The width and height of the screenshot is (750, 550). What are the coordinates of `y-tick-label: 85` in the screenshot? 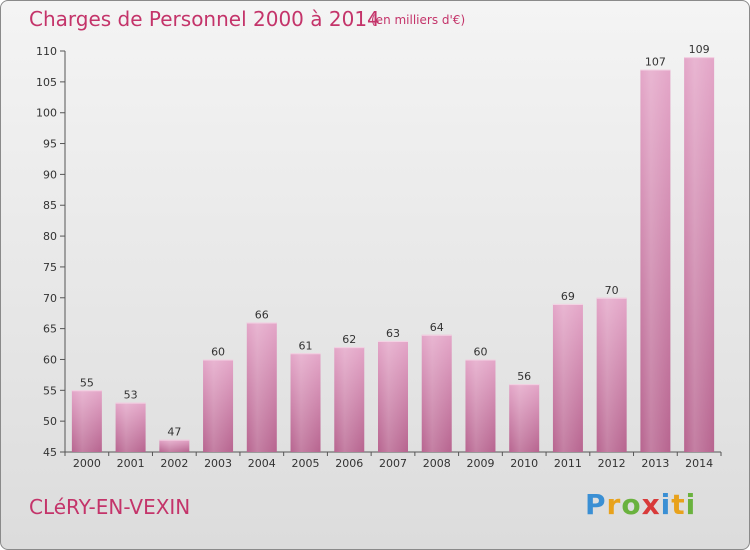 It's located at (50, 205).